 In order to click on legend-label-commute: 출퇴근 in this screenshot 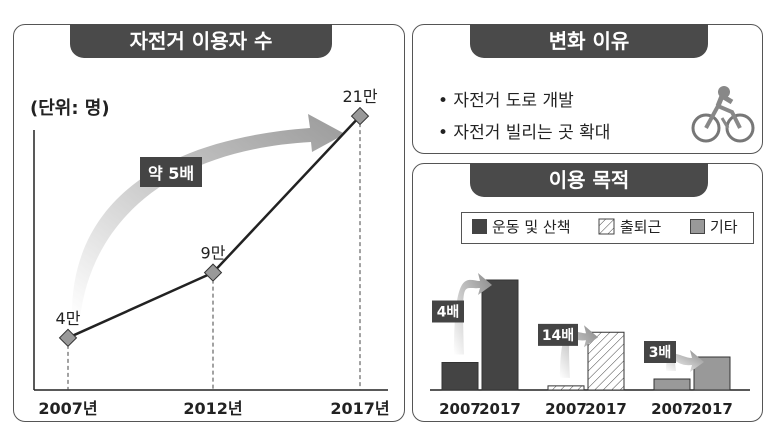, I will do `click(641, 227)`.